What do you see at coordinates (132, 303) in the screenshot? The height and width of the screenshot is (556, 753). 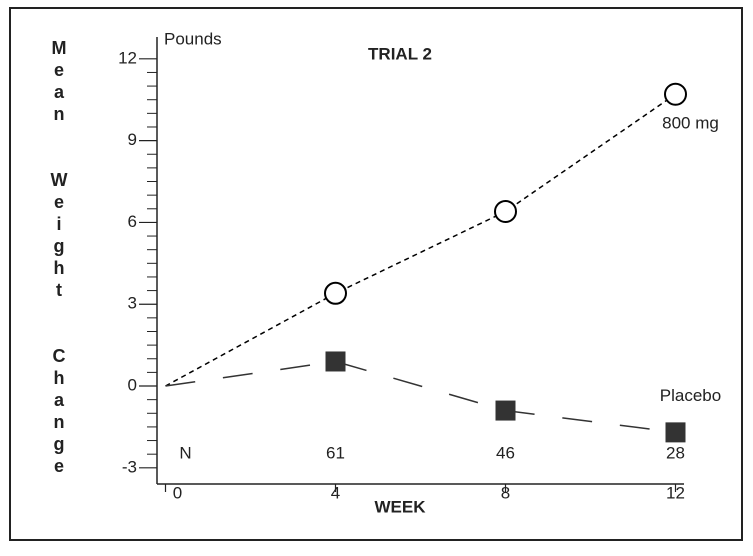 I see `y-tick-label: 3` at bounding box center [132, 303].